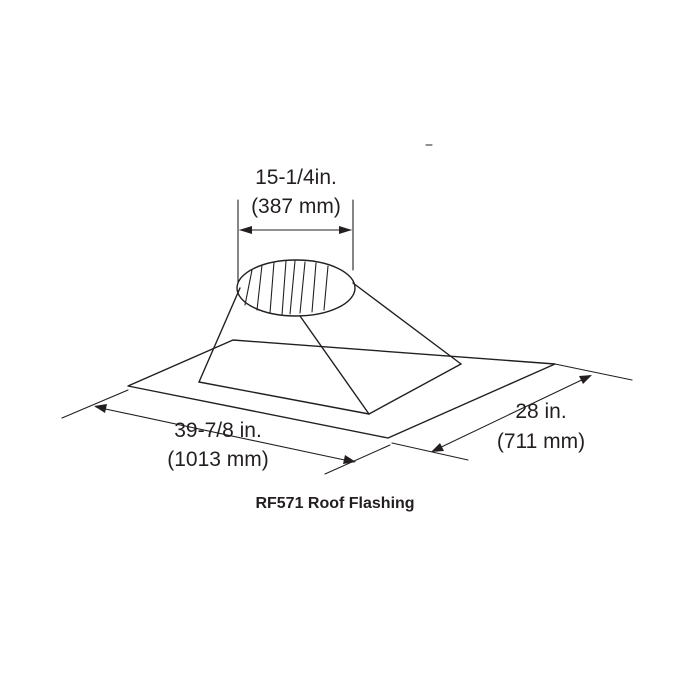 The width and height of the screenshot is (694, 695). I want to click on top-opening, so click(296, 288).